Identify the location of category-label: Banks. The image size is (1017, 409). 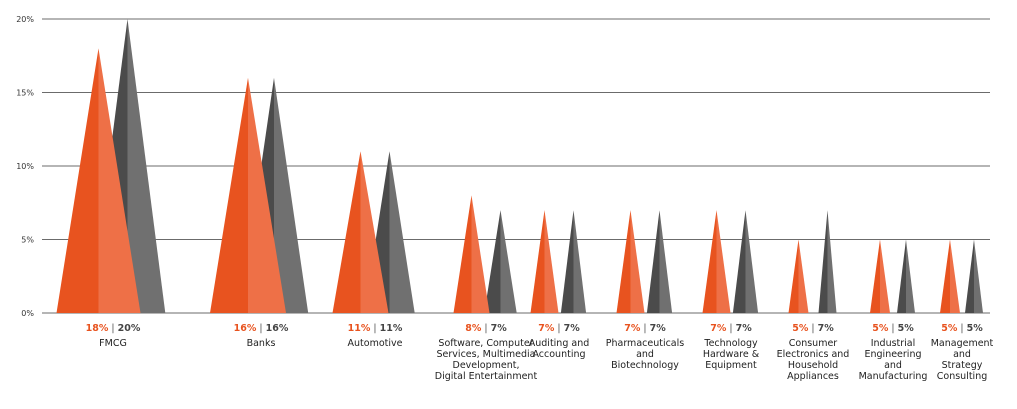
(261, 343).